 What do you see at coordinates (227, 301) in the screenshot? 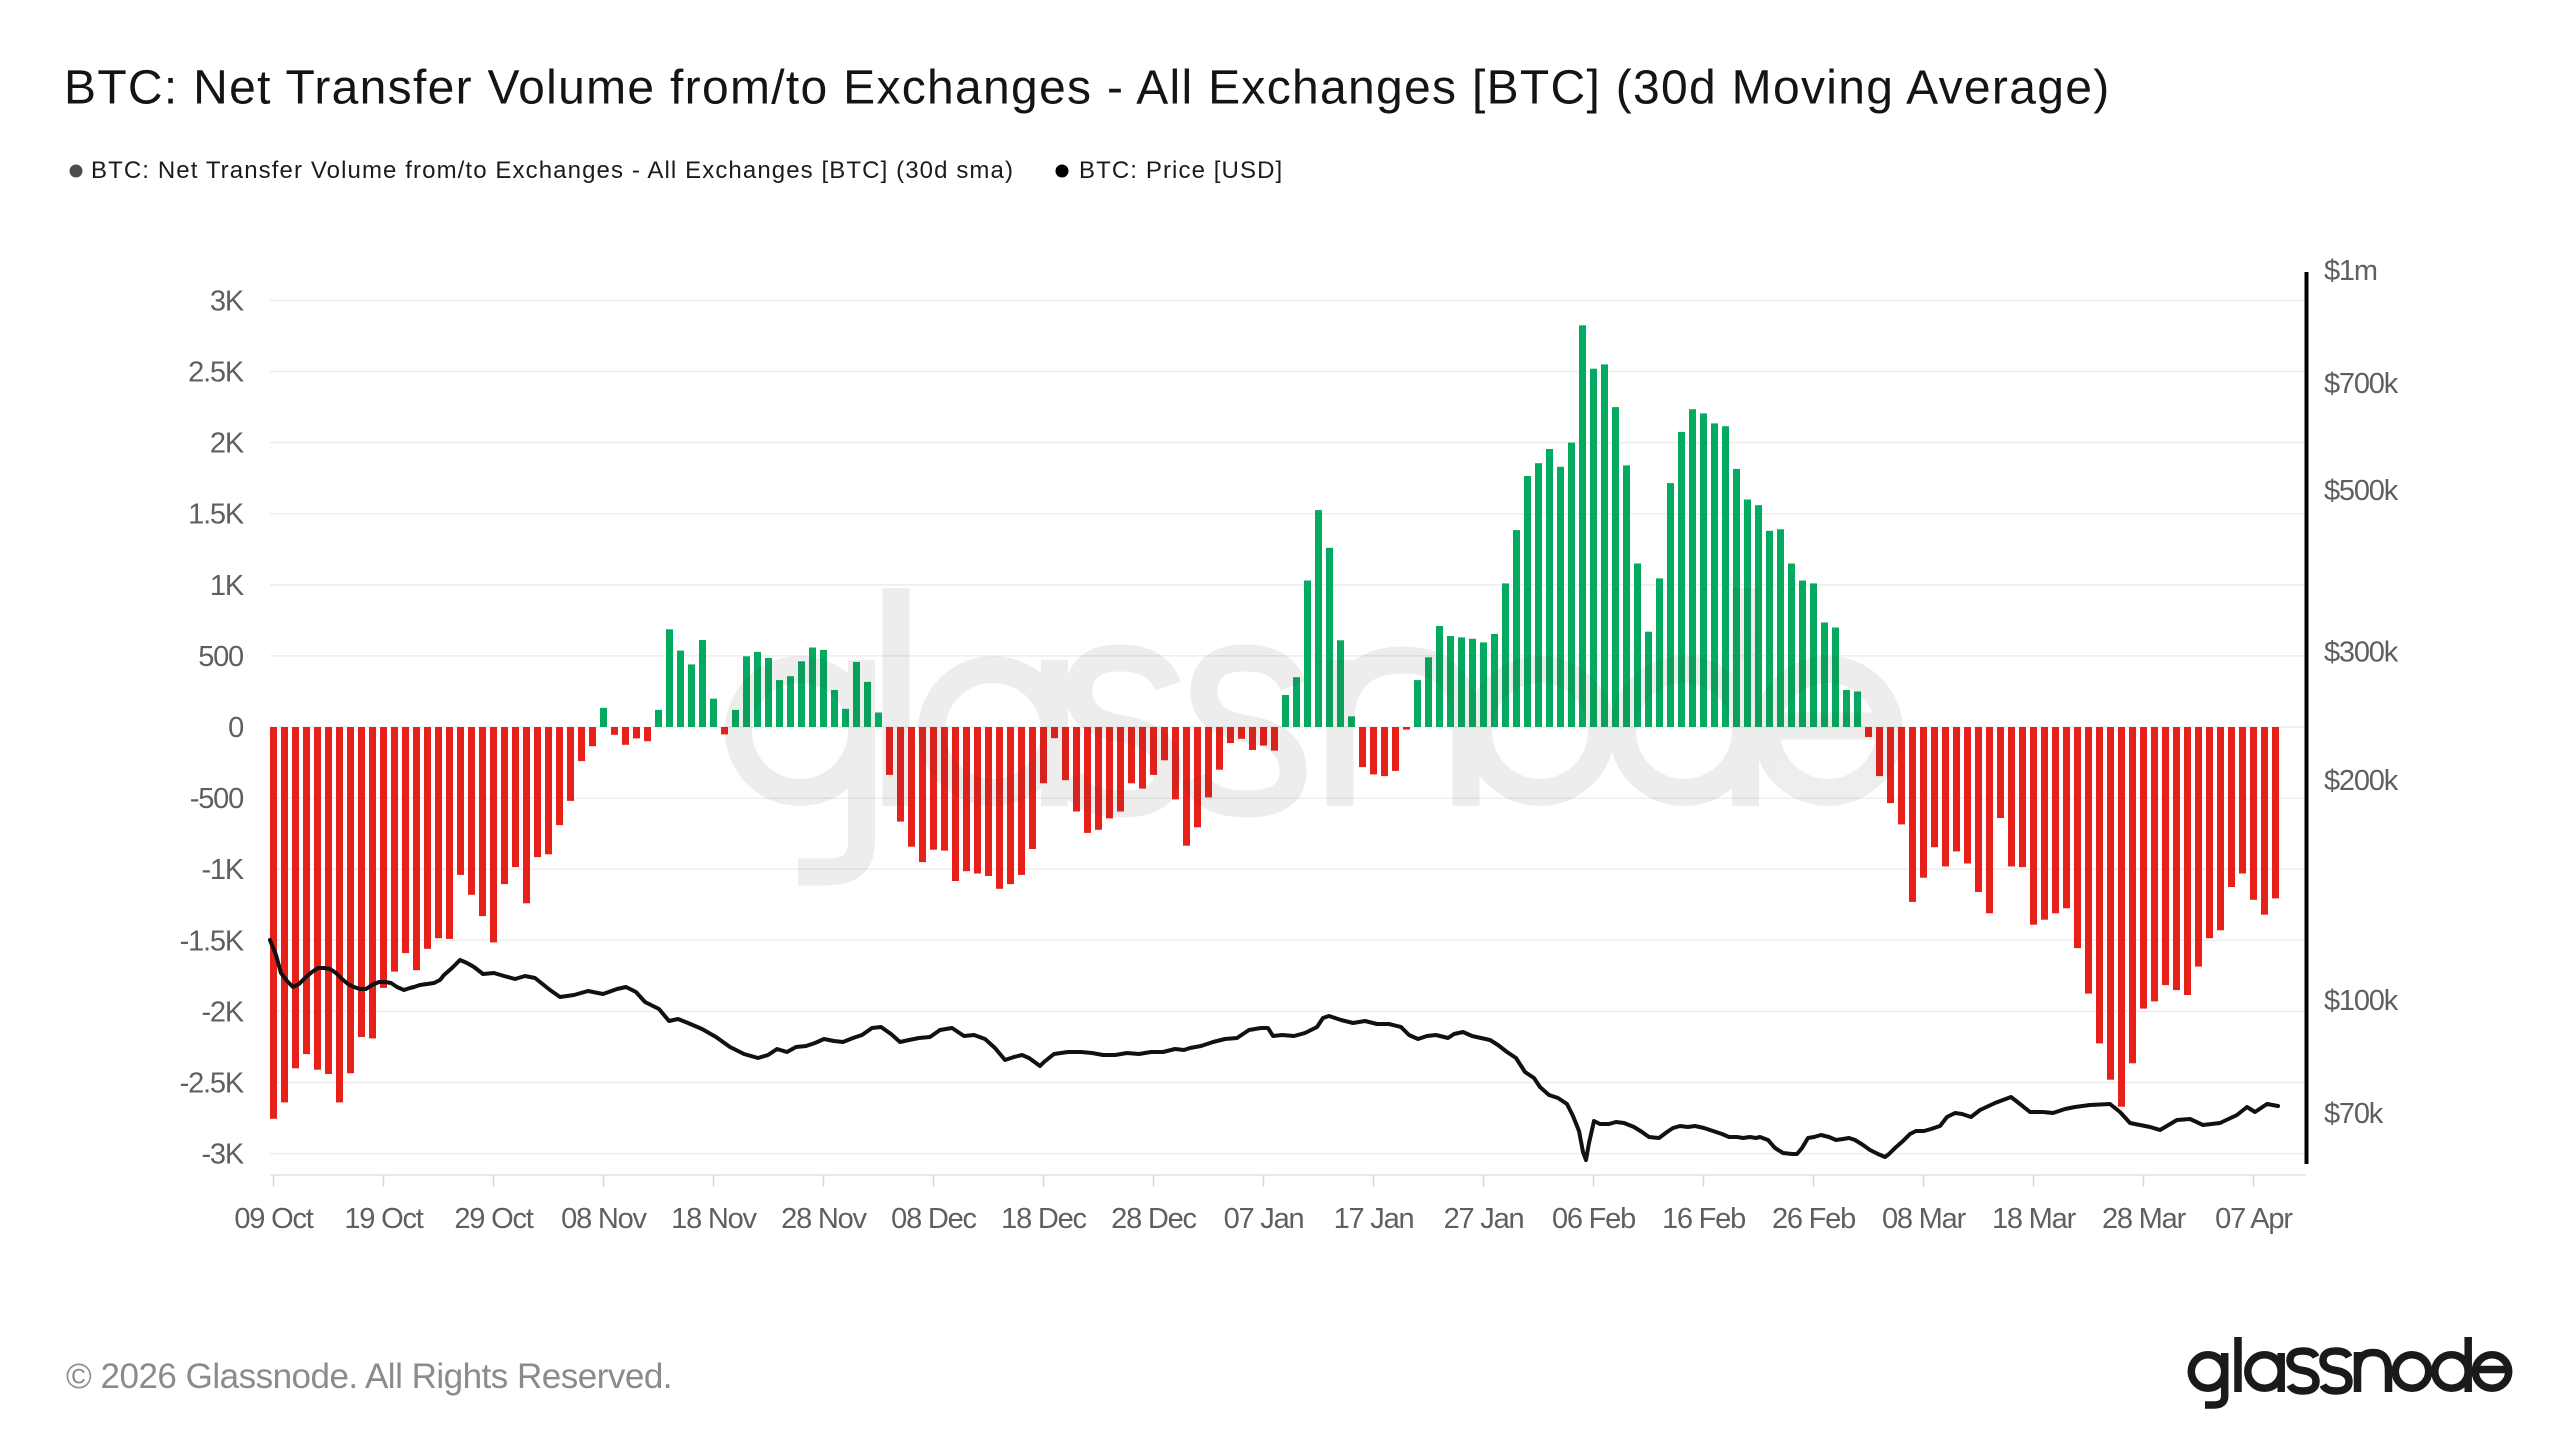
I see `svg-text: 3K` at bounding box center [227, 301].